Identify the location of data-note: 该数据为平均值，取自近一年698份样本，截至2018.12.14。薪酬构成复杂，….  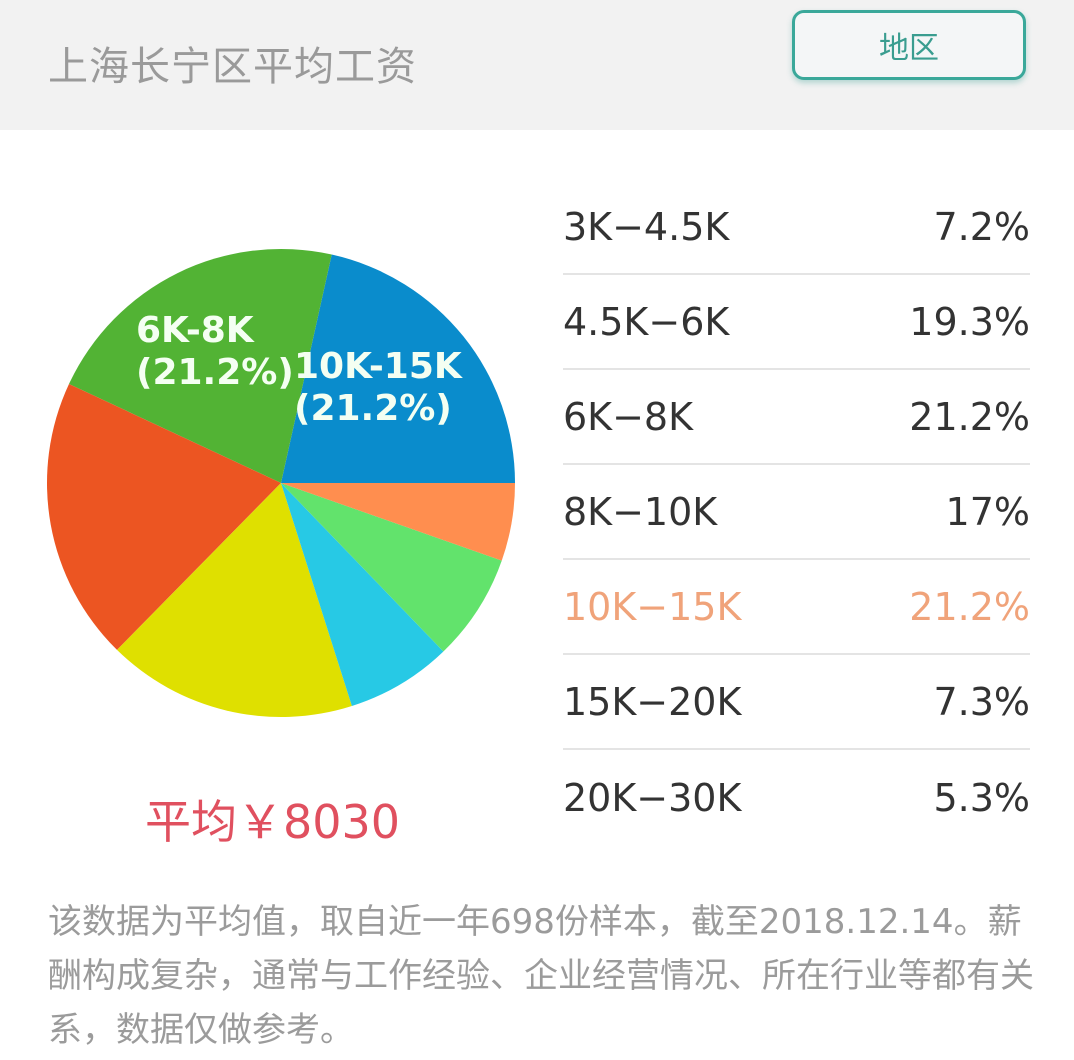
(541, 976).